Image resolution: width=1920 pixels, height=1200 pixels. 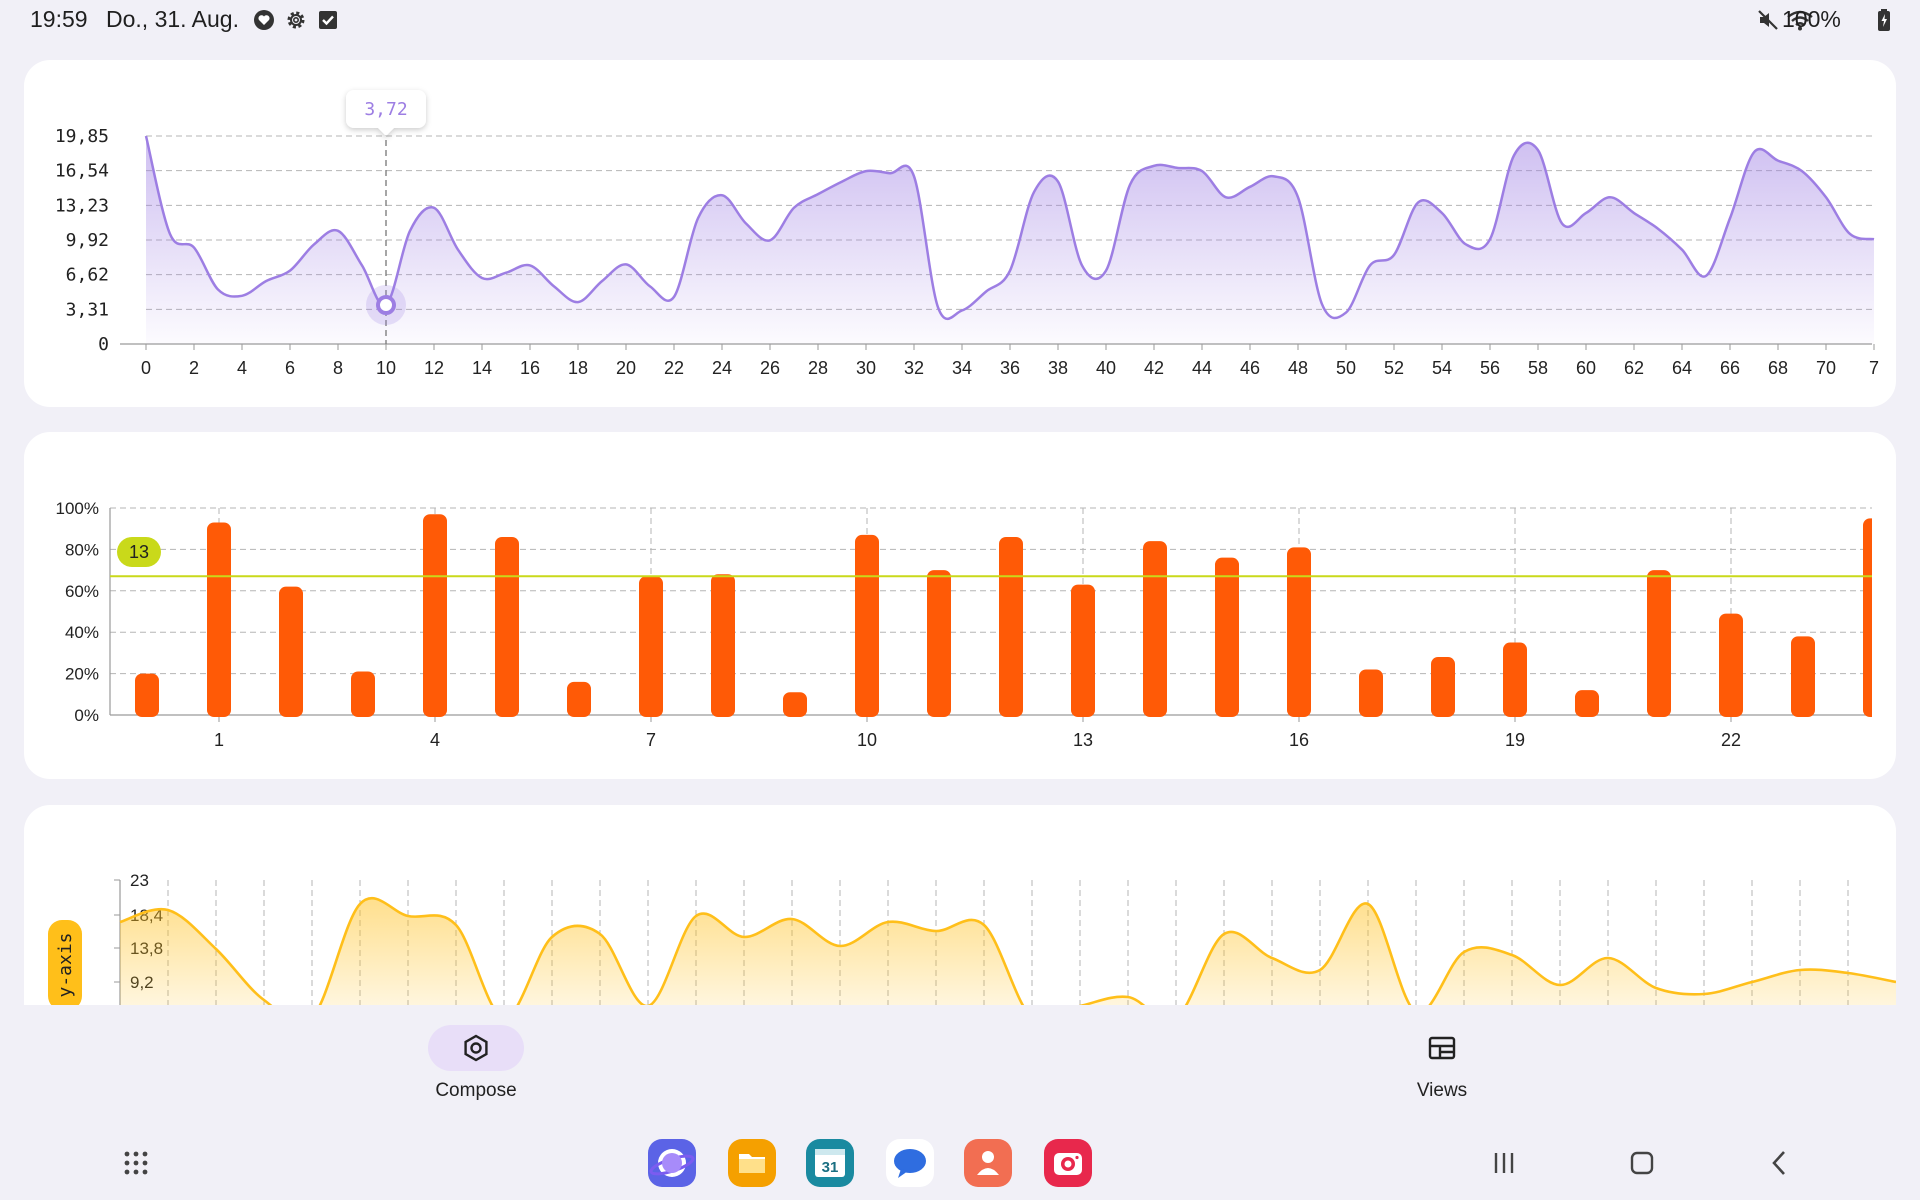 I want to click on series-area-fill, so click(x=1008, y=951).